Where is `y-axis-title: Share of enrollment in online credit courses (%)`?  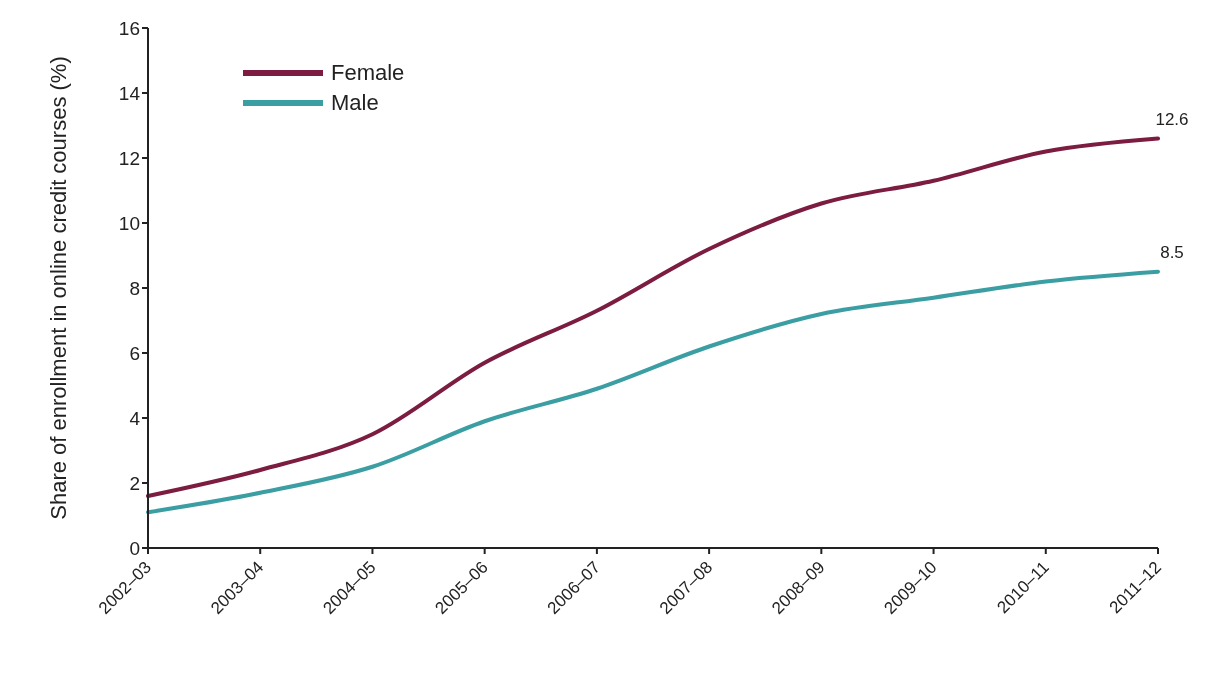 y-axis-title: Share of enrollment in online credit courses (%) is located at coordinates (58, 288).